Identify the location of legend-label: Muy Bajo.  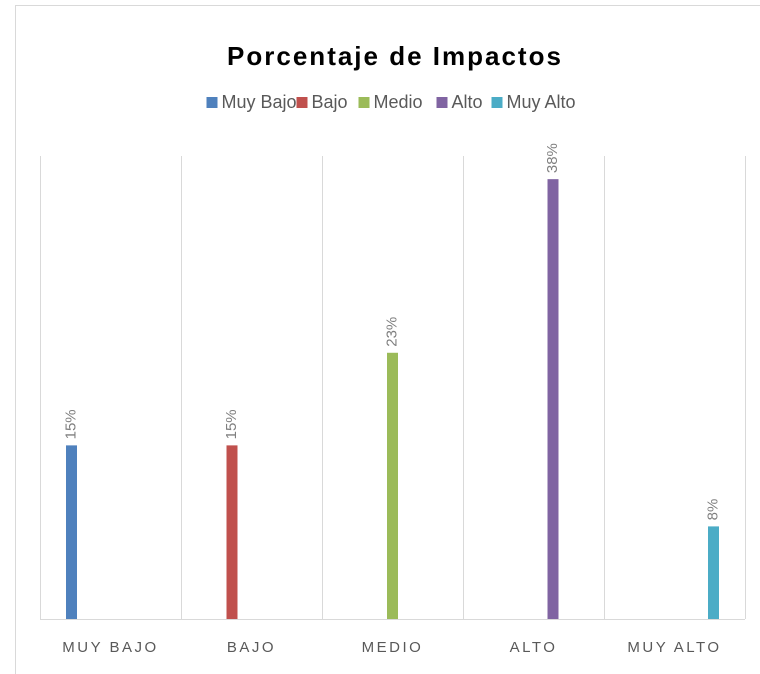
(259, 102).